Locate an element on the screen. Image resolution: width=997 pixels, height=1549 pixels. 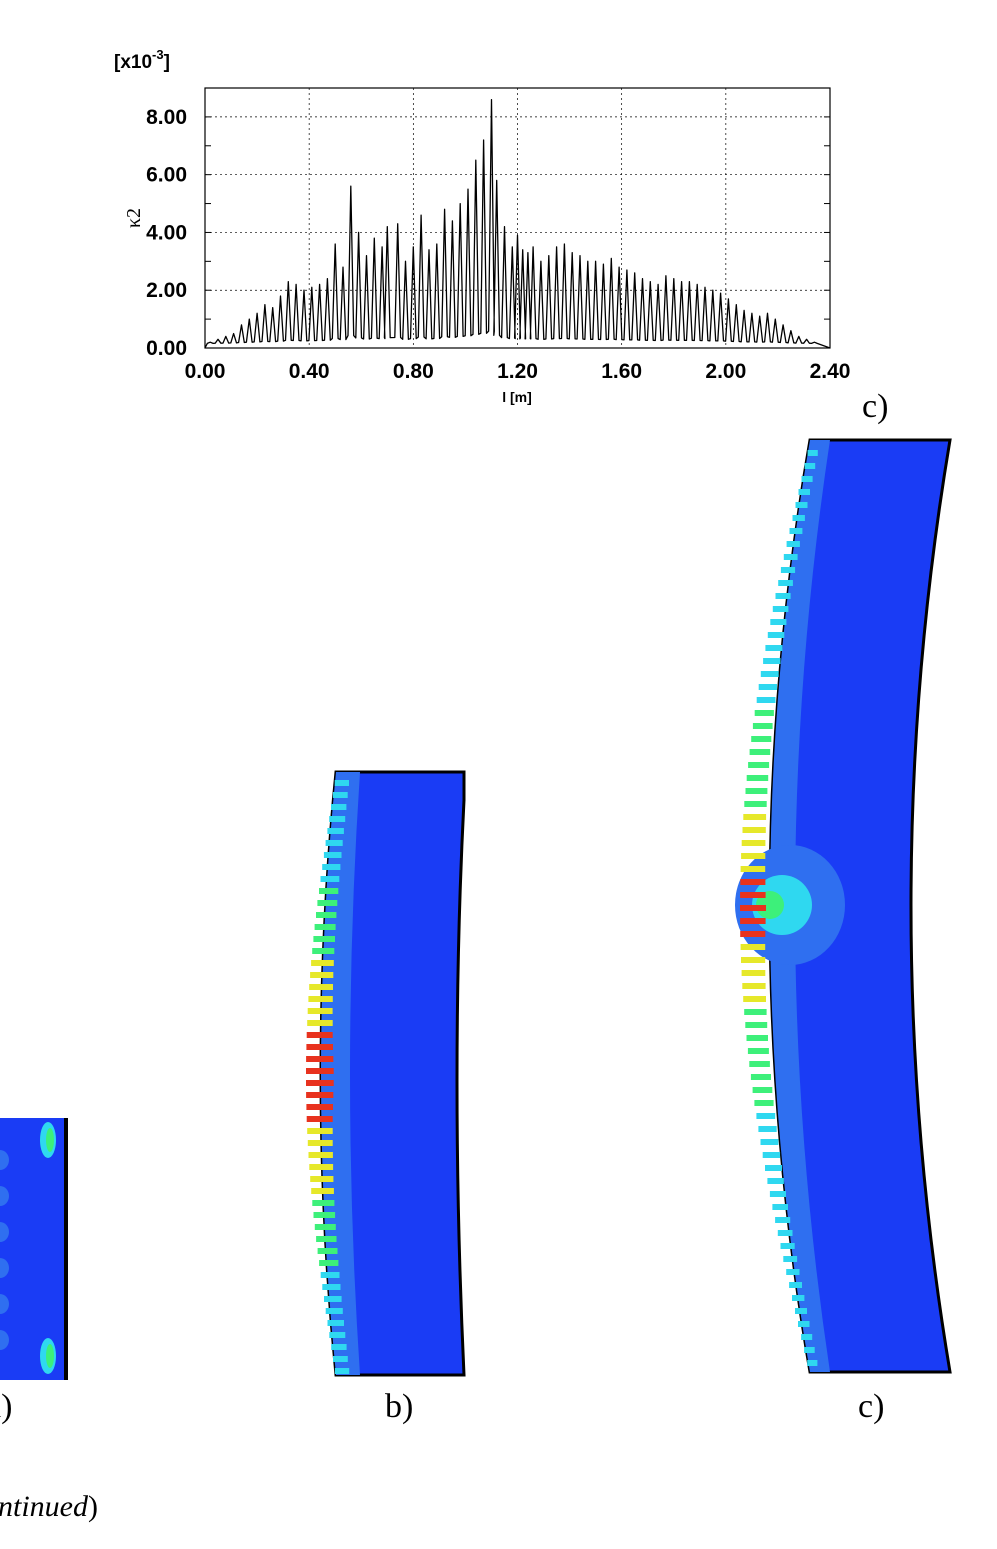
series-path is located at coordinates (517, 223).